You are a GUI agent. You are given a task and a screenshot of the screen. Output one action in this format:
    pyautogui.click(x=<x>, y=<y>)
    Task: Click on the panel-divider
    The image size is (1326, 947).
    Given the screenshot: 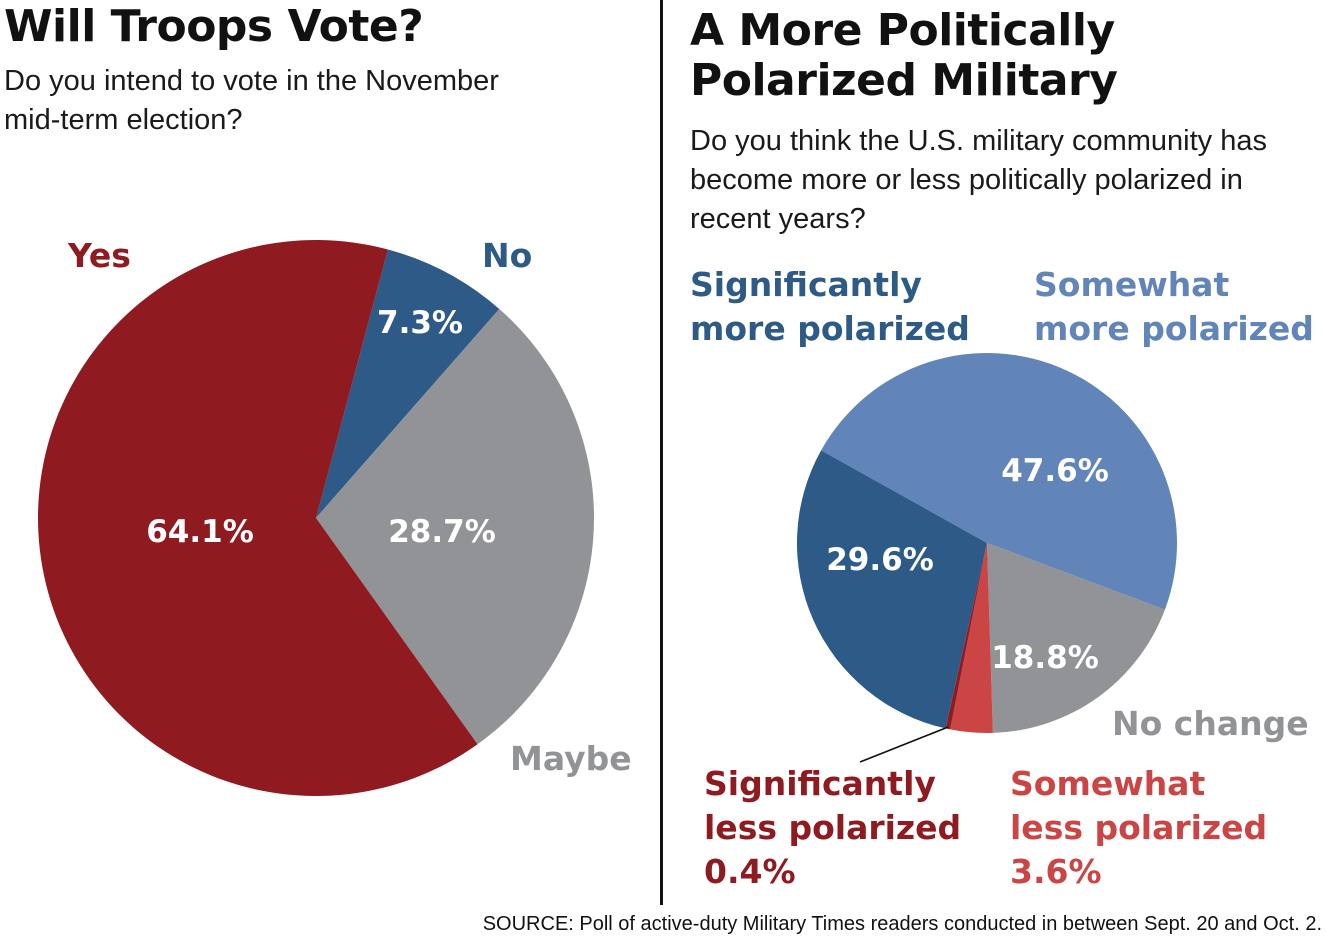 What is the action you would take?
    pyautogui.click(x=661, y=452)
    